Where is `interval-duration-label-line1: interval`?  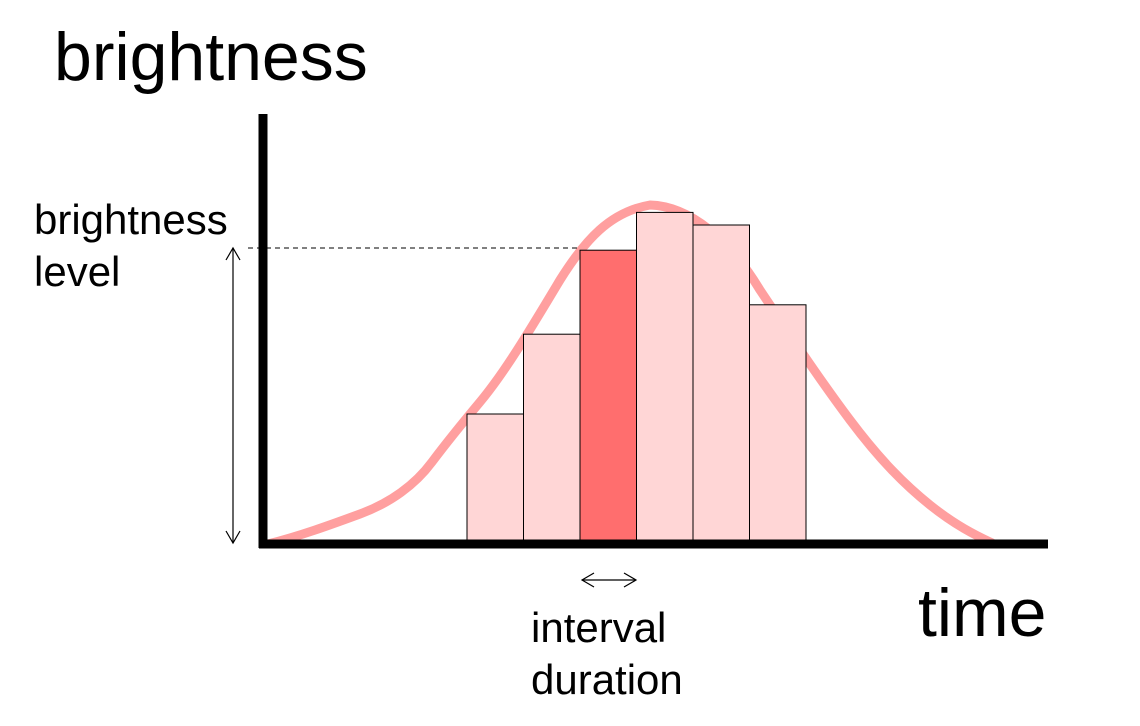 interval-duration-label-line1: interval is located at coordinates (598, 627).